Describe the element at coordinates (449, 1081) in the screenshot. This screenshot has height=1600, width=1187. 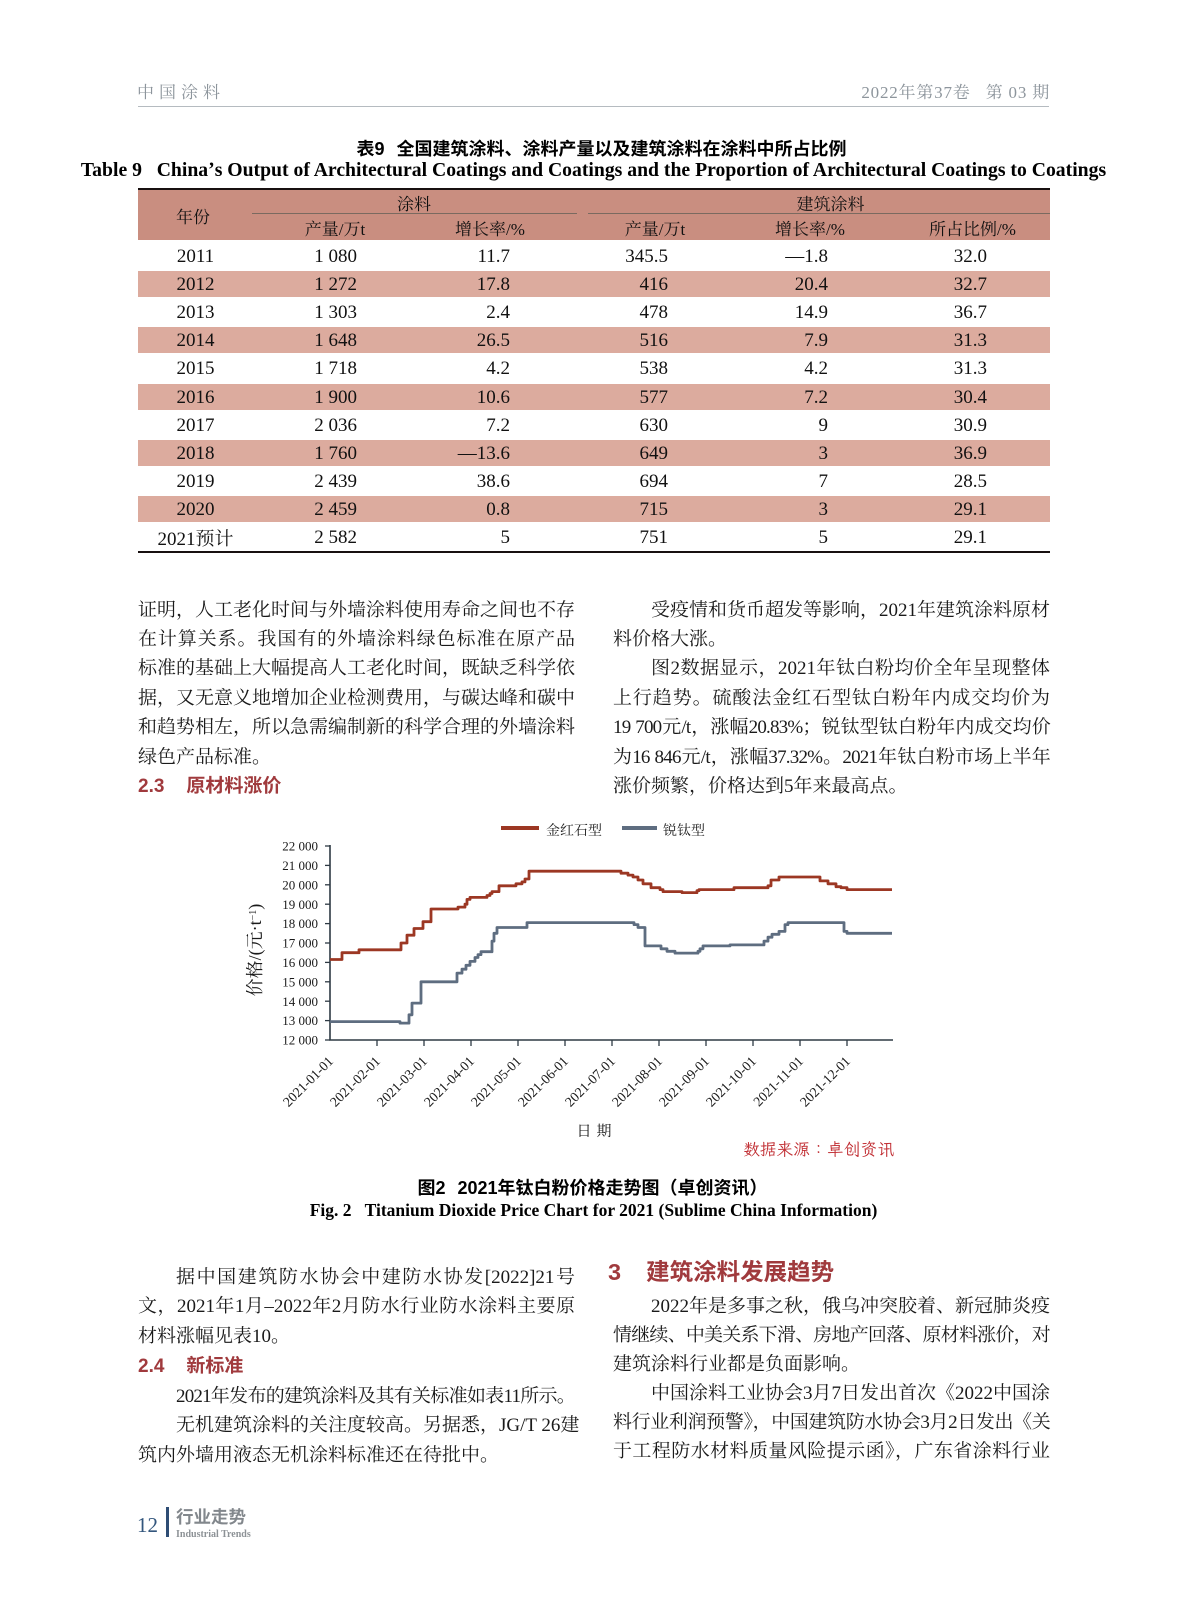
I see `svg-text: 2021-04-01` at that location.